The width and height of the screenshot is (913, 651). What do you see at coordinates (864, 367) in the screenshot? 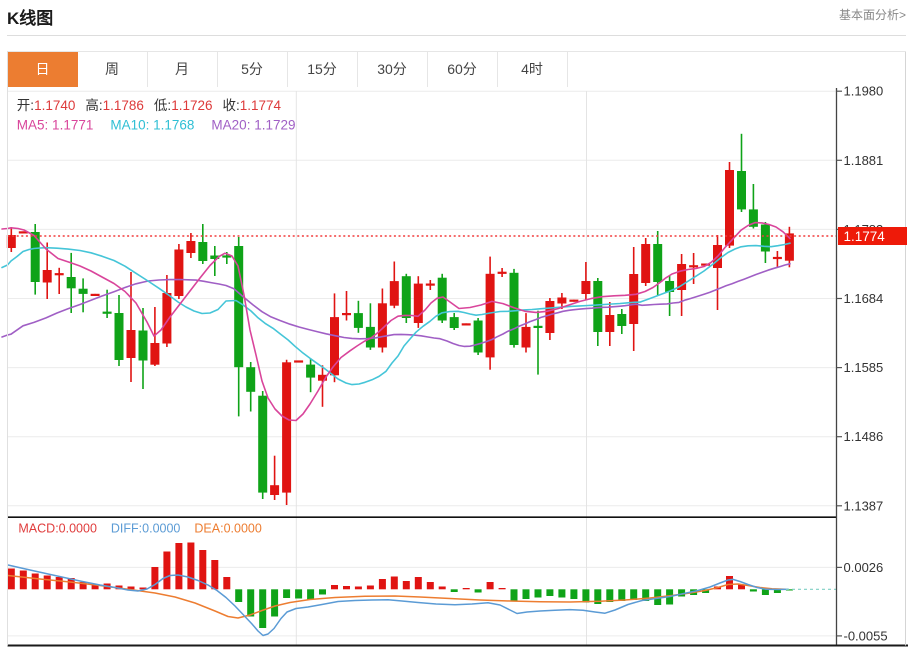
I see `svg-text: 1.1585` at bounding box center [864, 367].